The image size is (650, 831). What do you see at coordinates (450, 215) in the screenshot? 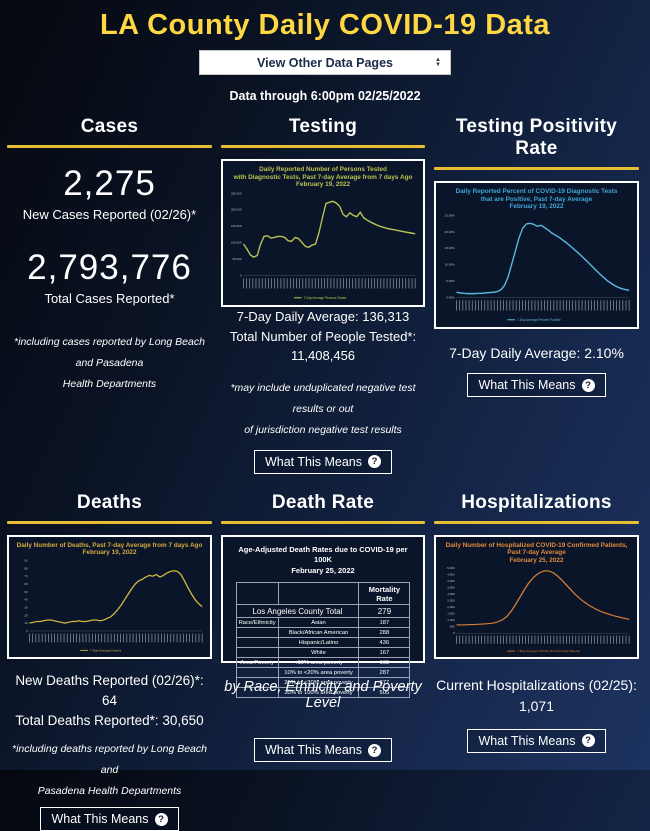
I see `svg-text: 25.00%` at bounding box center [450, 215].